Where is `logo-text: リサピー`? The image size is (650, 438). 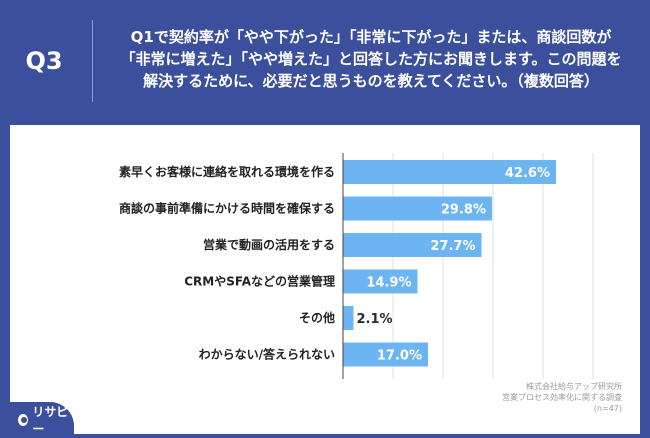 logo-text: リサピー is located at coordinates (50, 420).